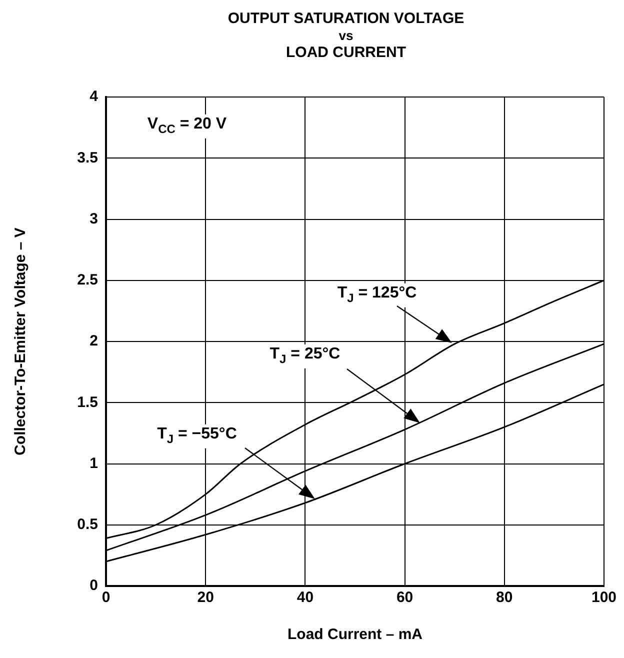 The image size is (624, 658). I want to click on y-tick-label: 2, so click(94, 341).